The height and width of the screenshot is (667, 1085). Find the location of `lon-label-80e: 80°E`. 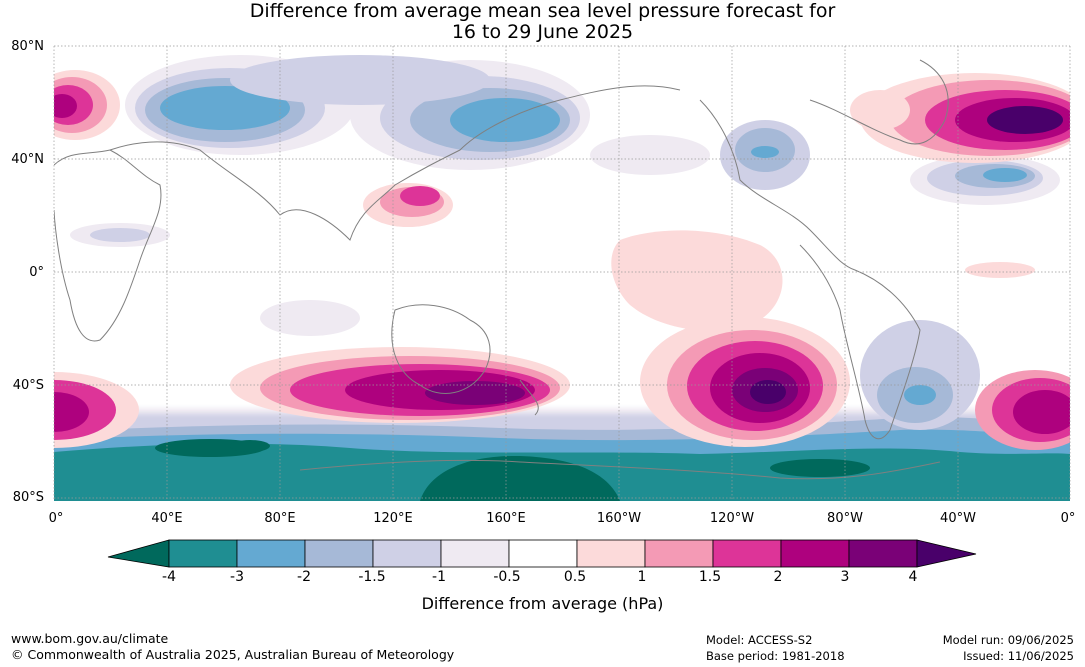

lon-label-80e: 80°E is located at coordinates (280, 518).